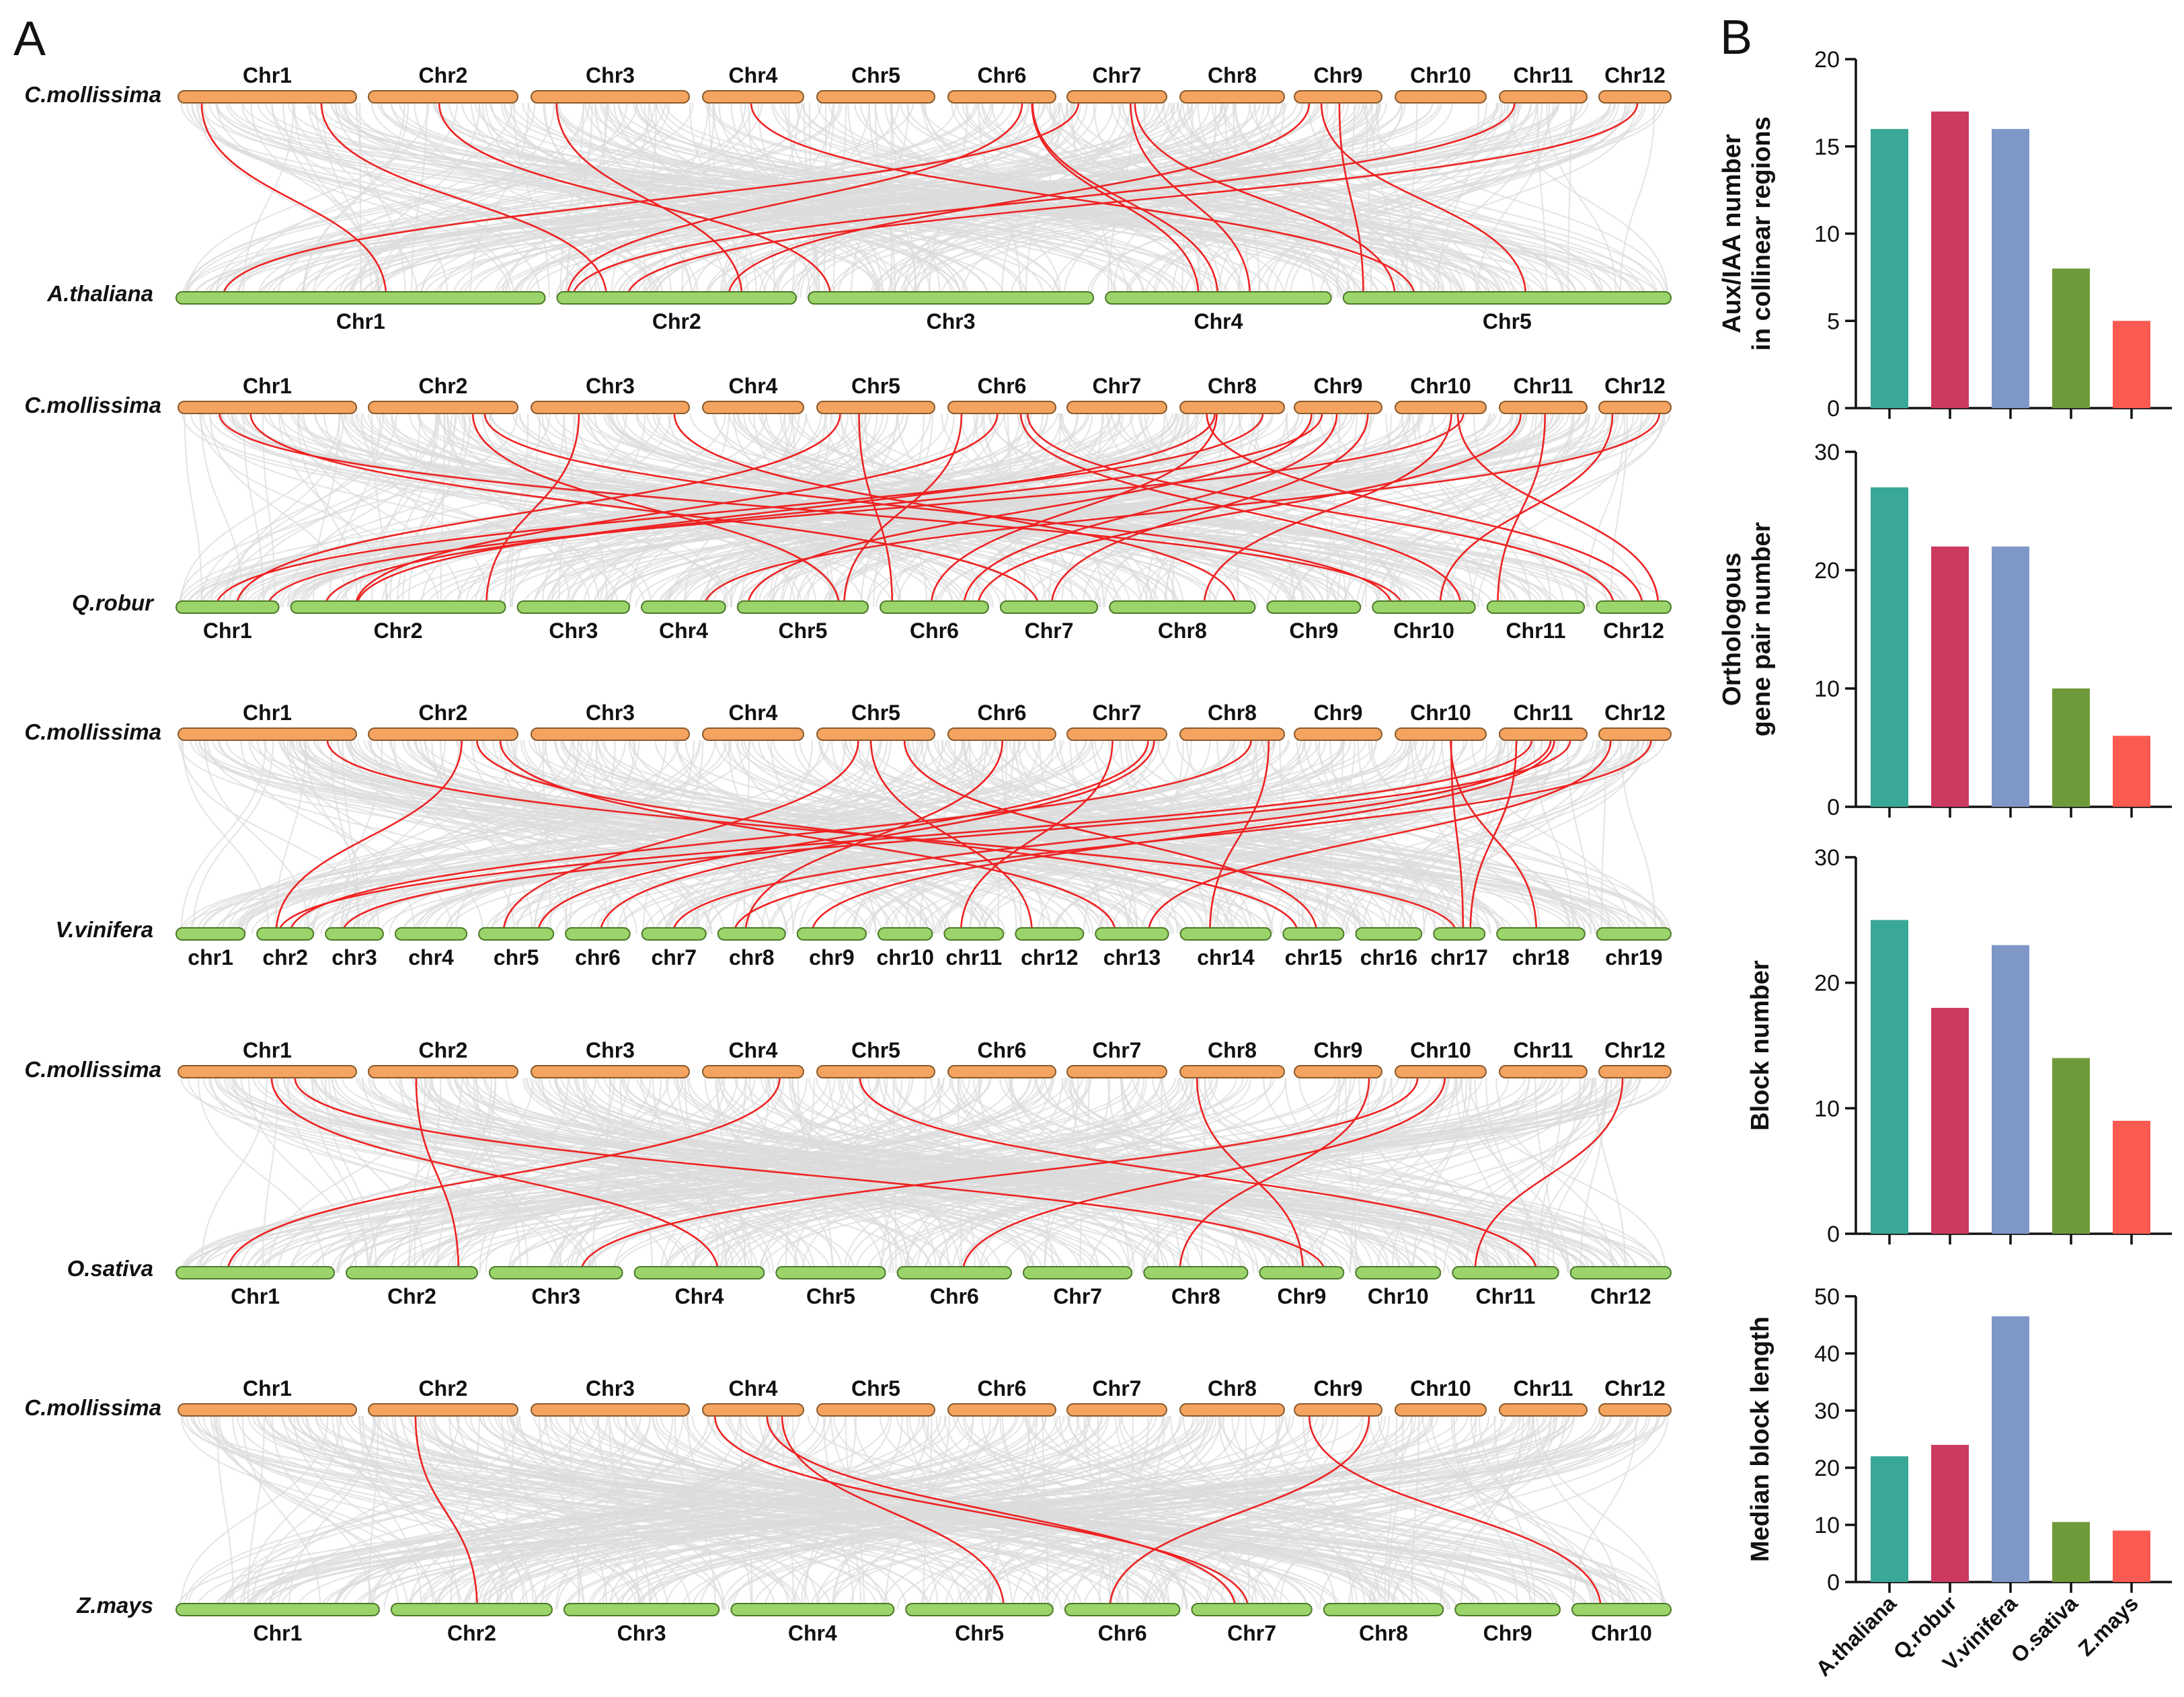 This screenshot has height=1697, width=2184. I want to click on category-label: O.sativa, so click(2044, 1629).